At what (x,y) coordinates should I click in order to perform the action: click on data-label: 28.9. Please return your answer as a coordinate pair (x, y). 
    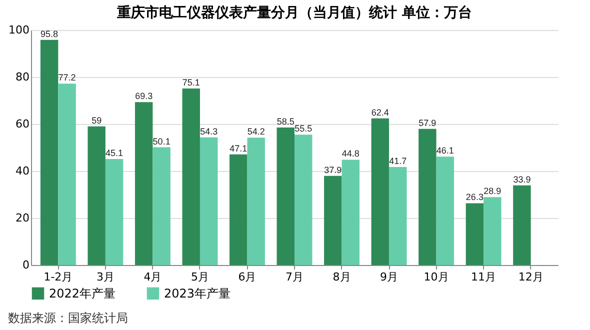
    Looking at the image, I should click on (493, 191).